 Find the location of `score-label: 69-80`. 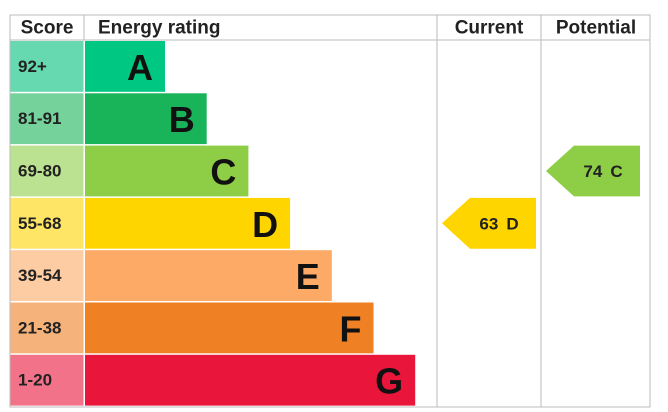

score-label: 69-80 is located at coordinates (39, 171).